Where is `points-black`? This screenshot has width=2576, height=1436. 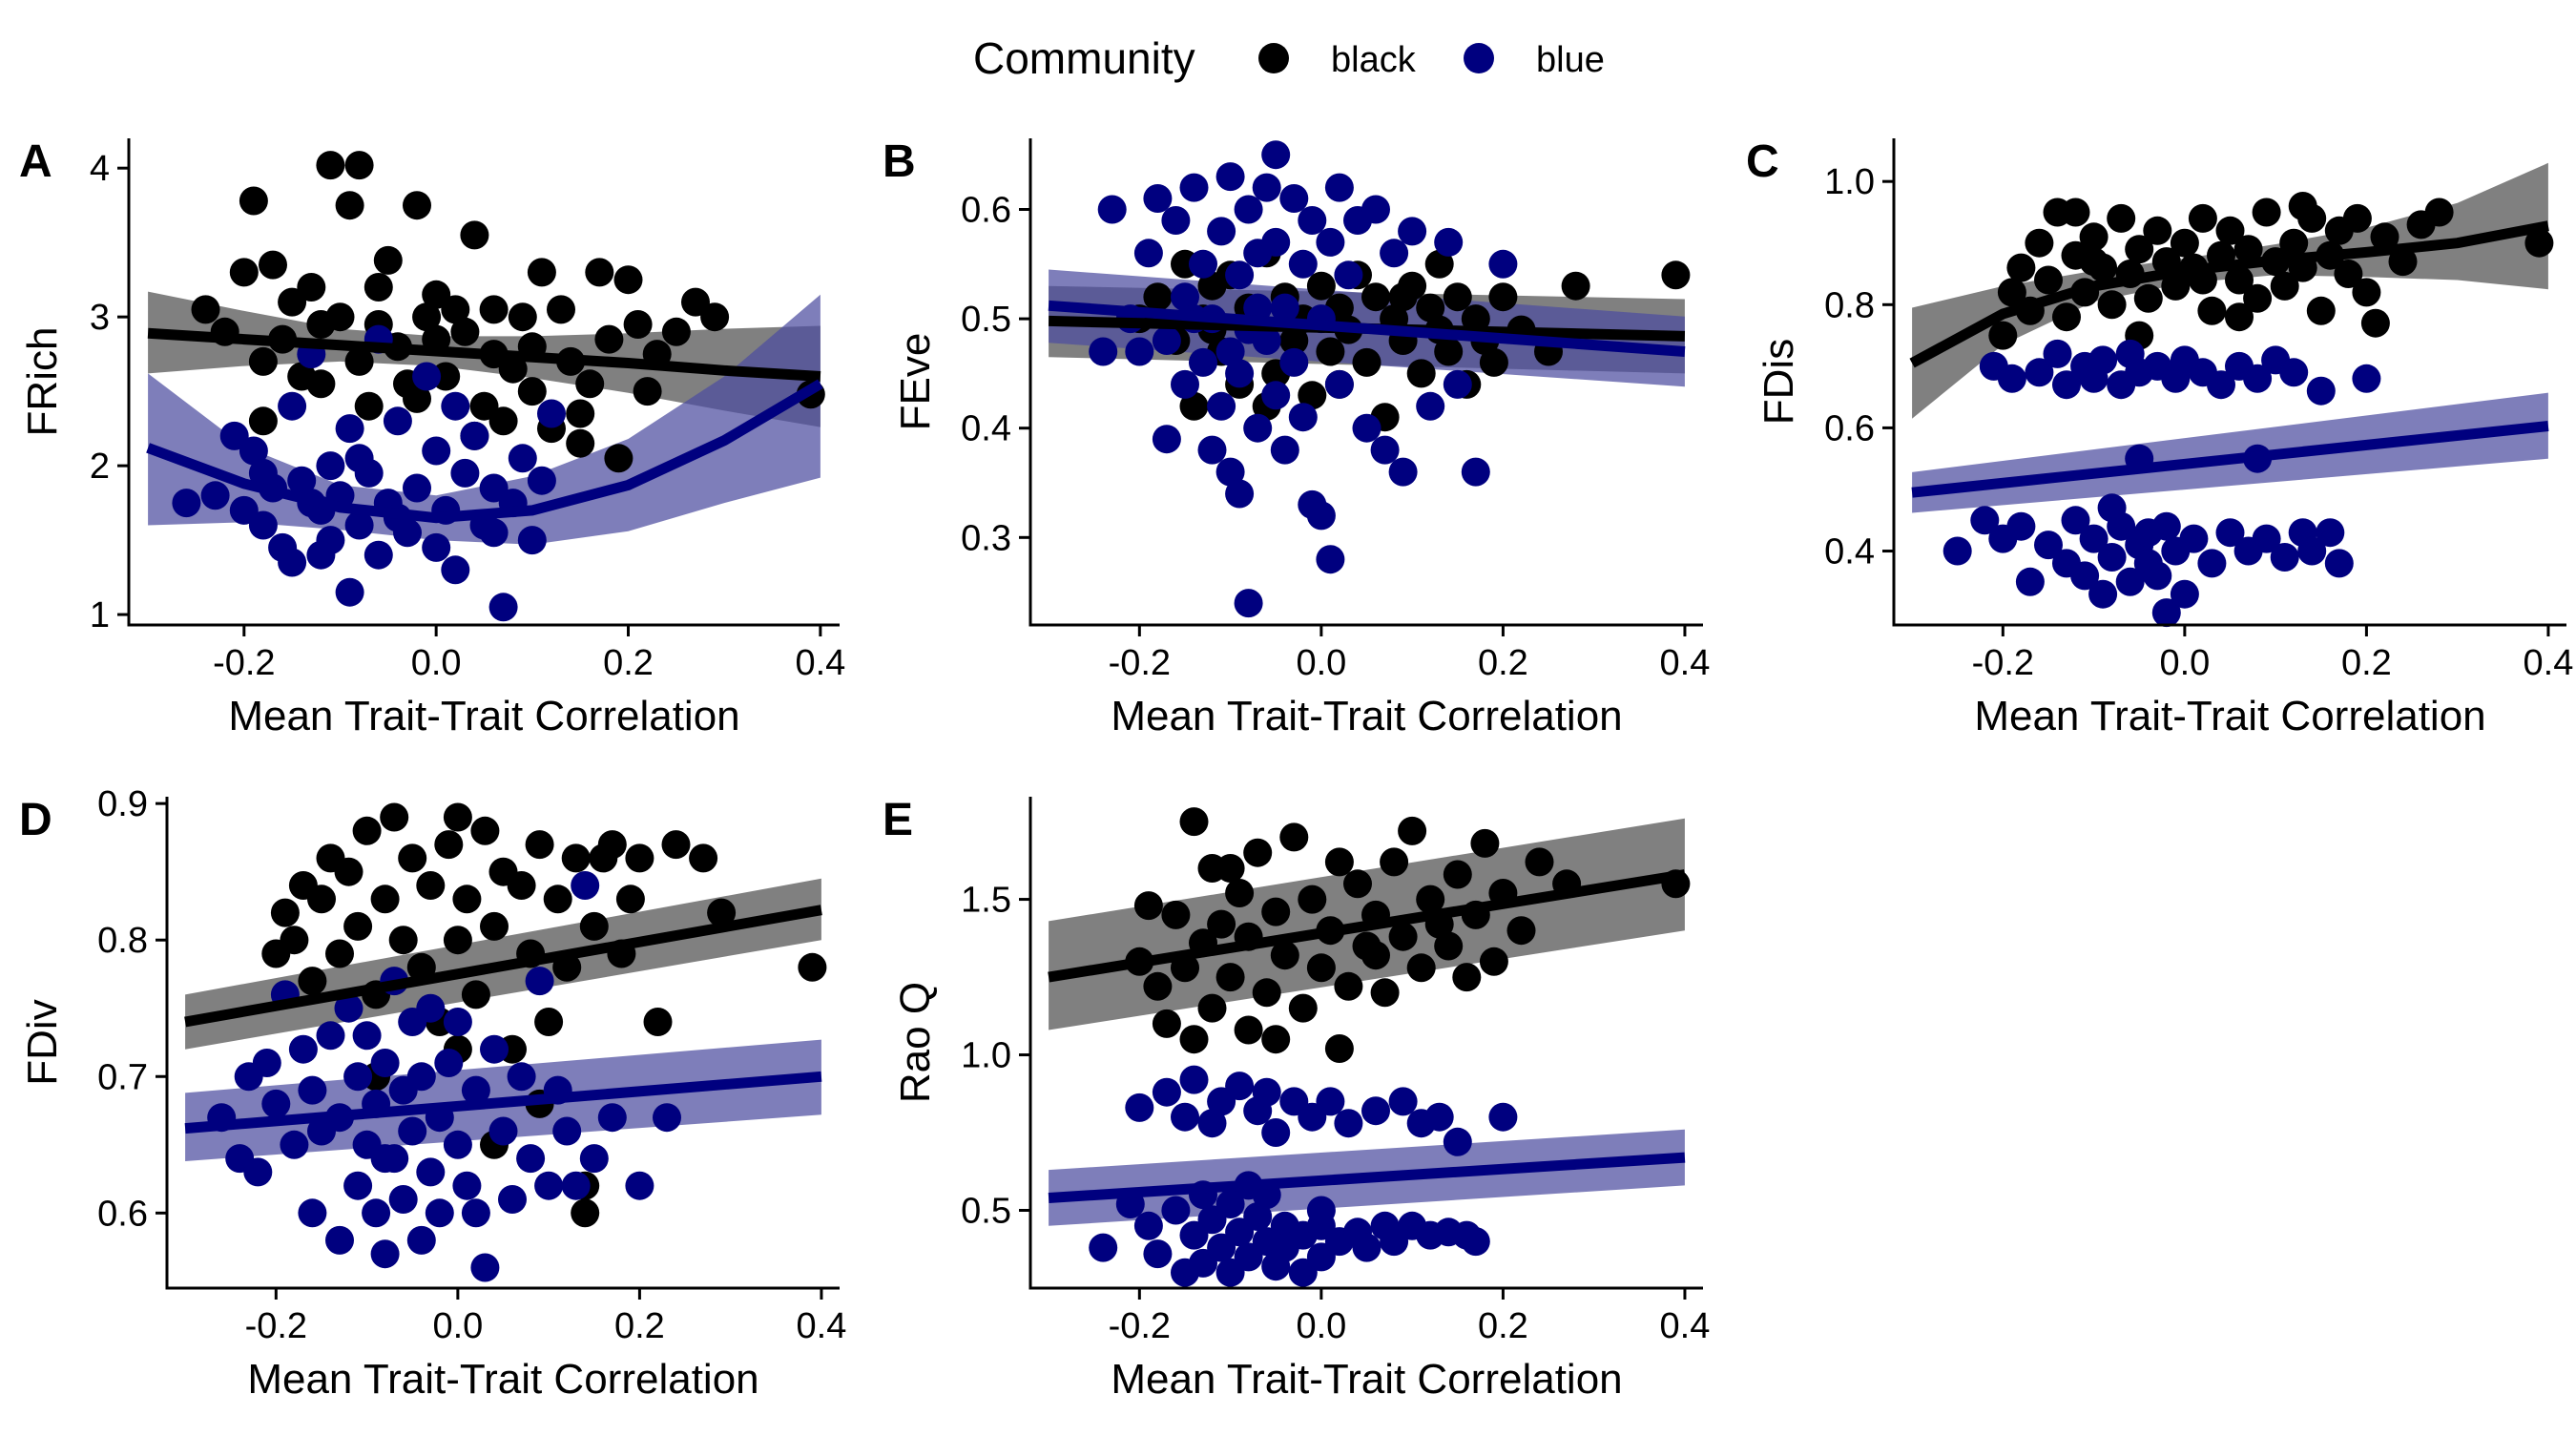
points-black is located at coordinates (2271, 271).